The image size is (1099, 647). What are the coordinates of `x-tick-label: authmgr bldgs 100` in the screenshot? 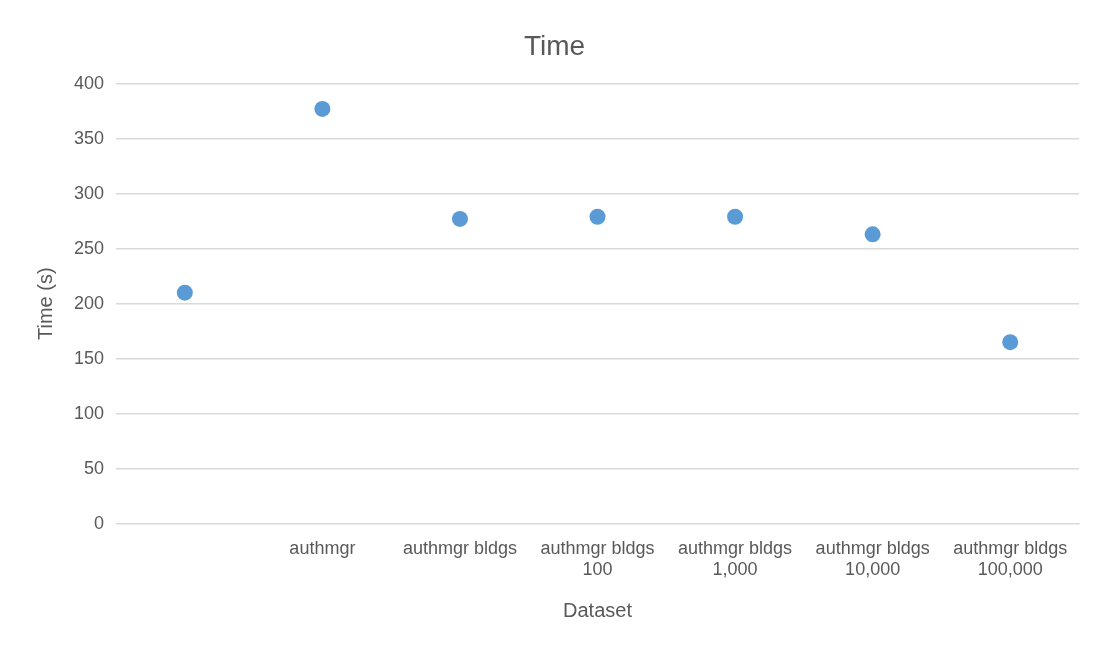 It's located at (597, 558).